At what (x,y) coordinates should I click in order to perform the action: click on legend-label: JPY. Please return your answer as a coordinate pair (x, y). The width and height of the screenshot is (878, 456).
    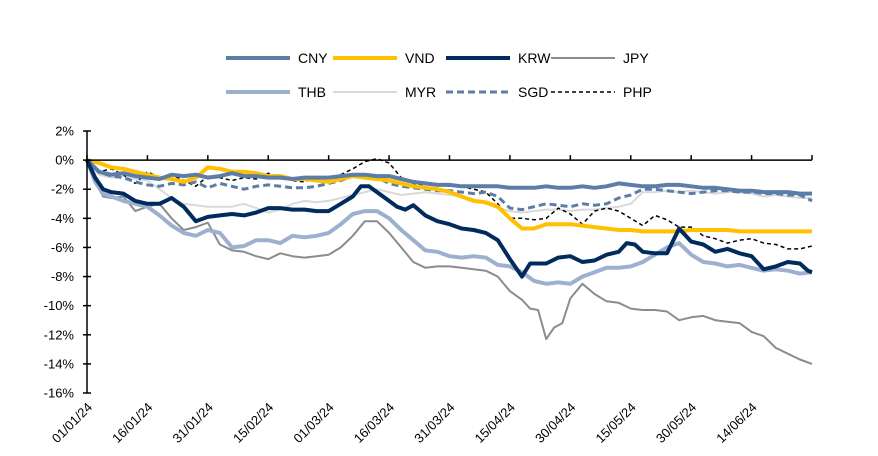
    Looking at the image, I should click on (636, 58).